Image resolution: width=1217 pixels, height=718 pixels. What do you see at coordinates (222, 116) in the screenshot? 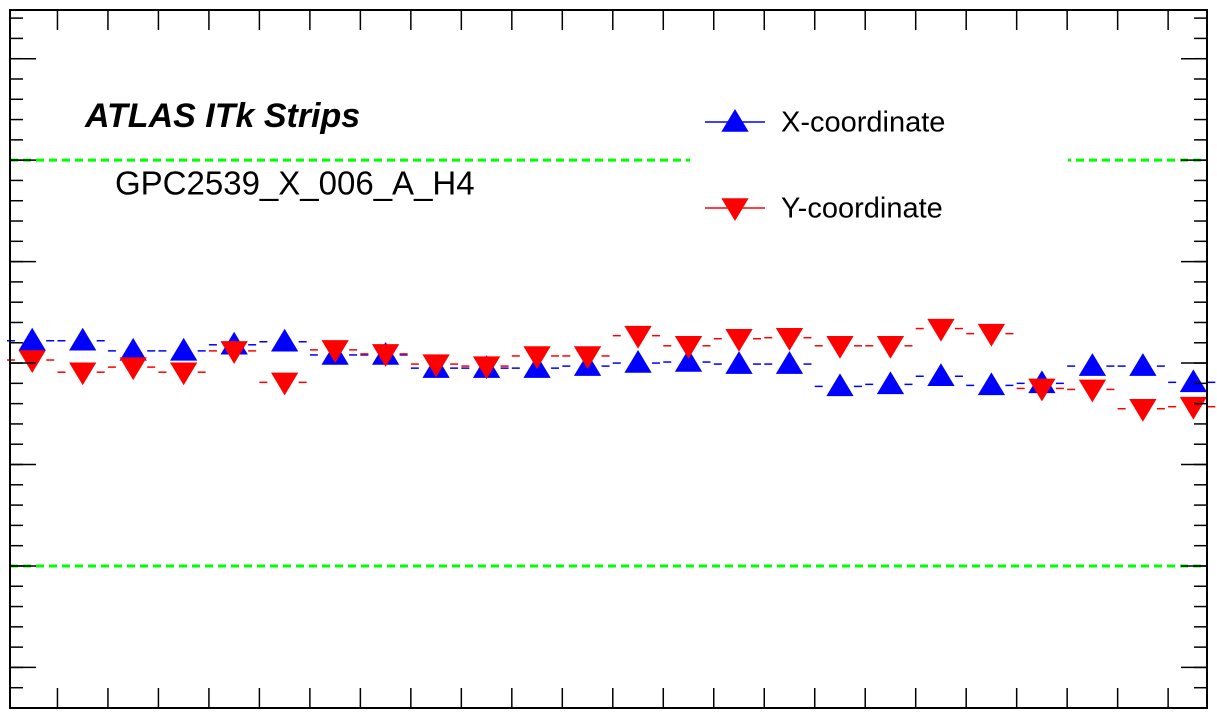
I see `chart-title: ATLAS ITk Strips` at bounding box center [222, 116].